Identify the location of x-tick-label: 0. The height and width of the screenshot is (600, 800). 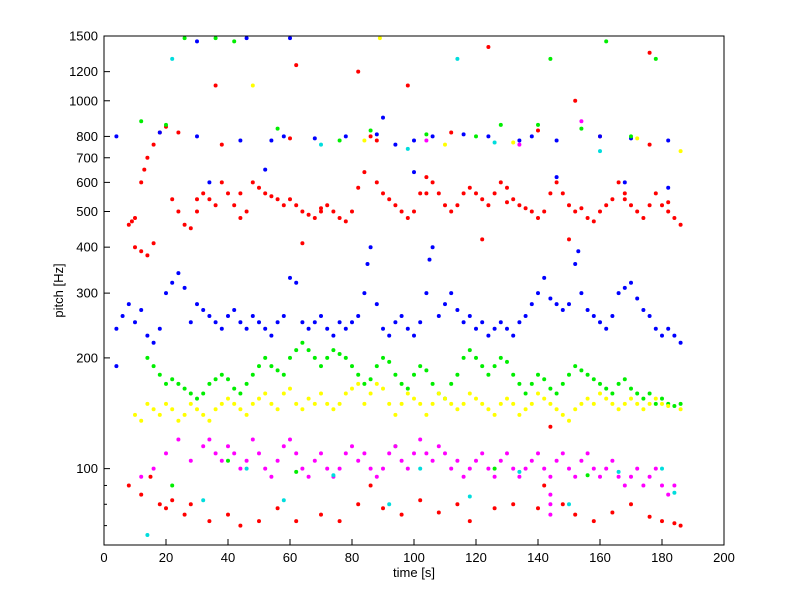
(103, 557).